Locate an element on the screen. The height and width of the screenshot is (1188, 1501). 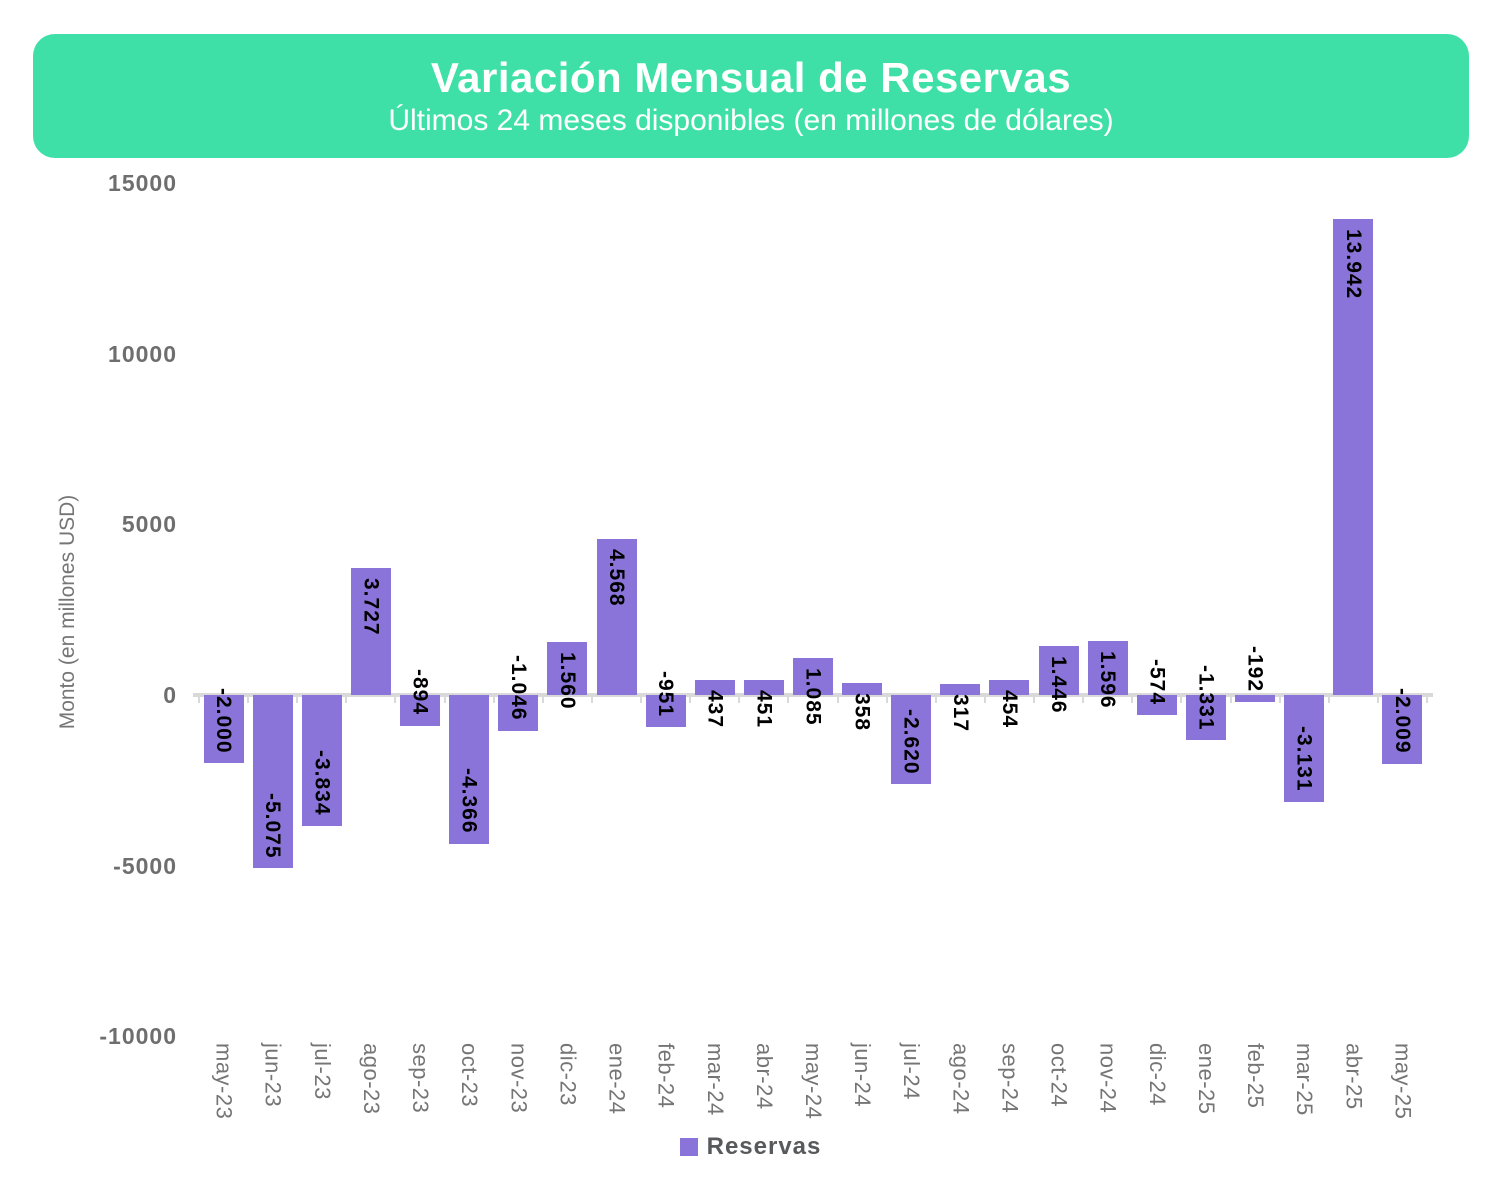
x-tick-label: mar-24 is located at coordinates (715, 1079).